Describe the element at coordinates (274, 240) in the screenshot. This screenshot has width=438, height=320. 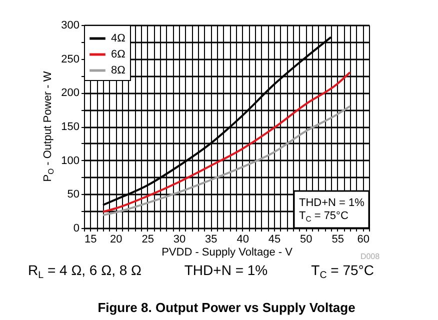
I see `x-tick-label: 45` at that location.